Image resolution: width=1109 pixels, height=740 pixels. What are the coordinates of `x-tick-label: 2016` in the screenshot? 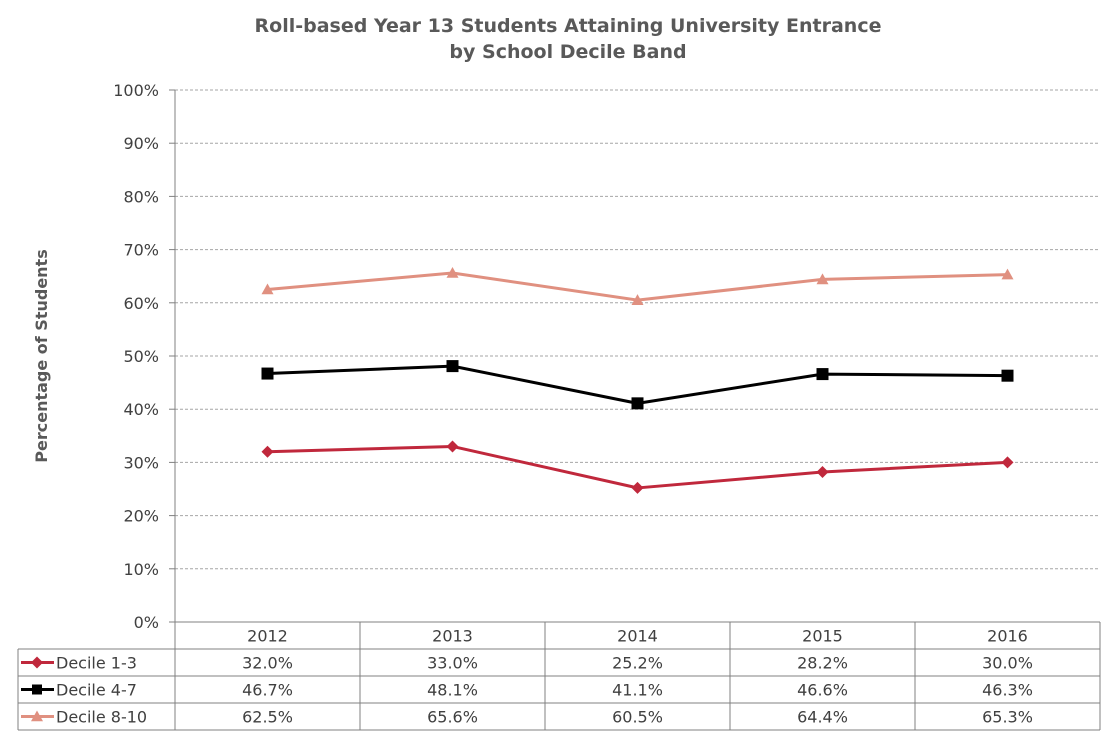 It's located at (1007, 636).